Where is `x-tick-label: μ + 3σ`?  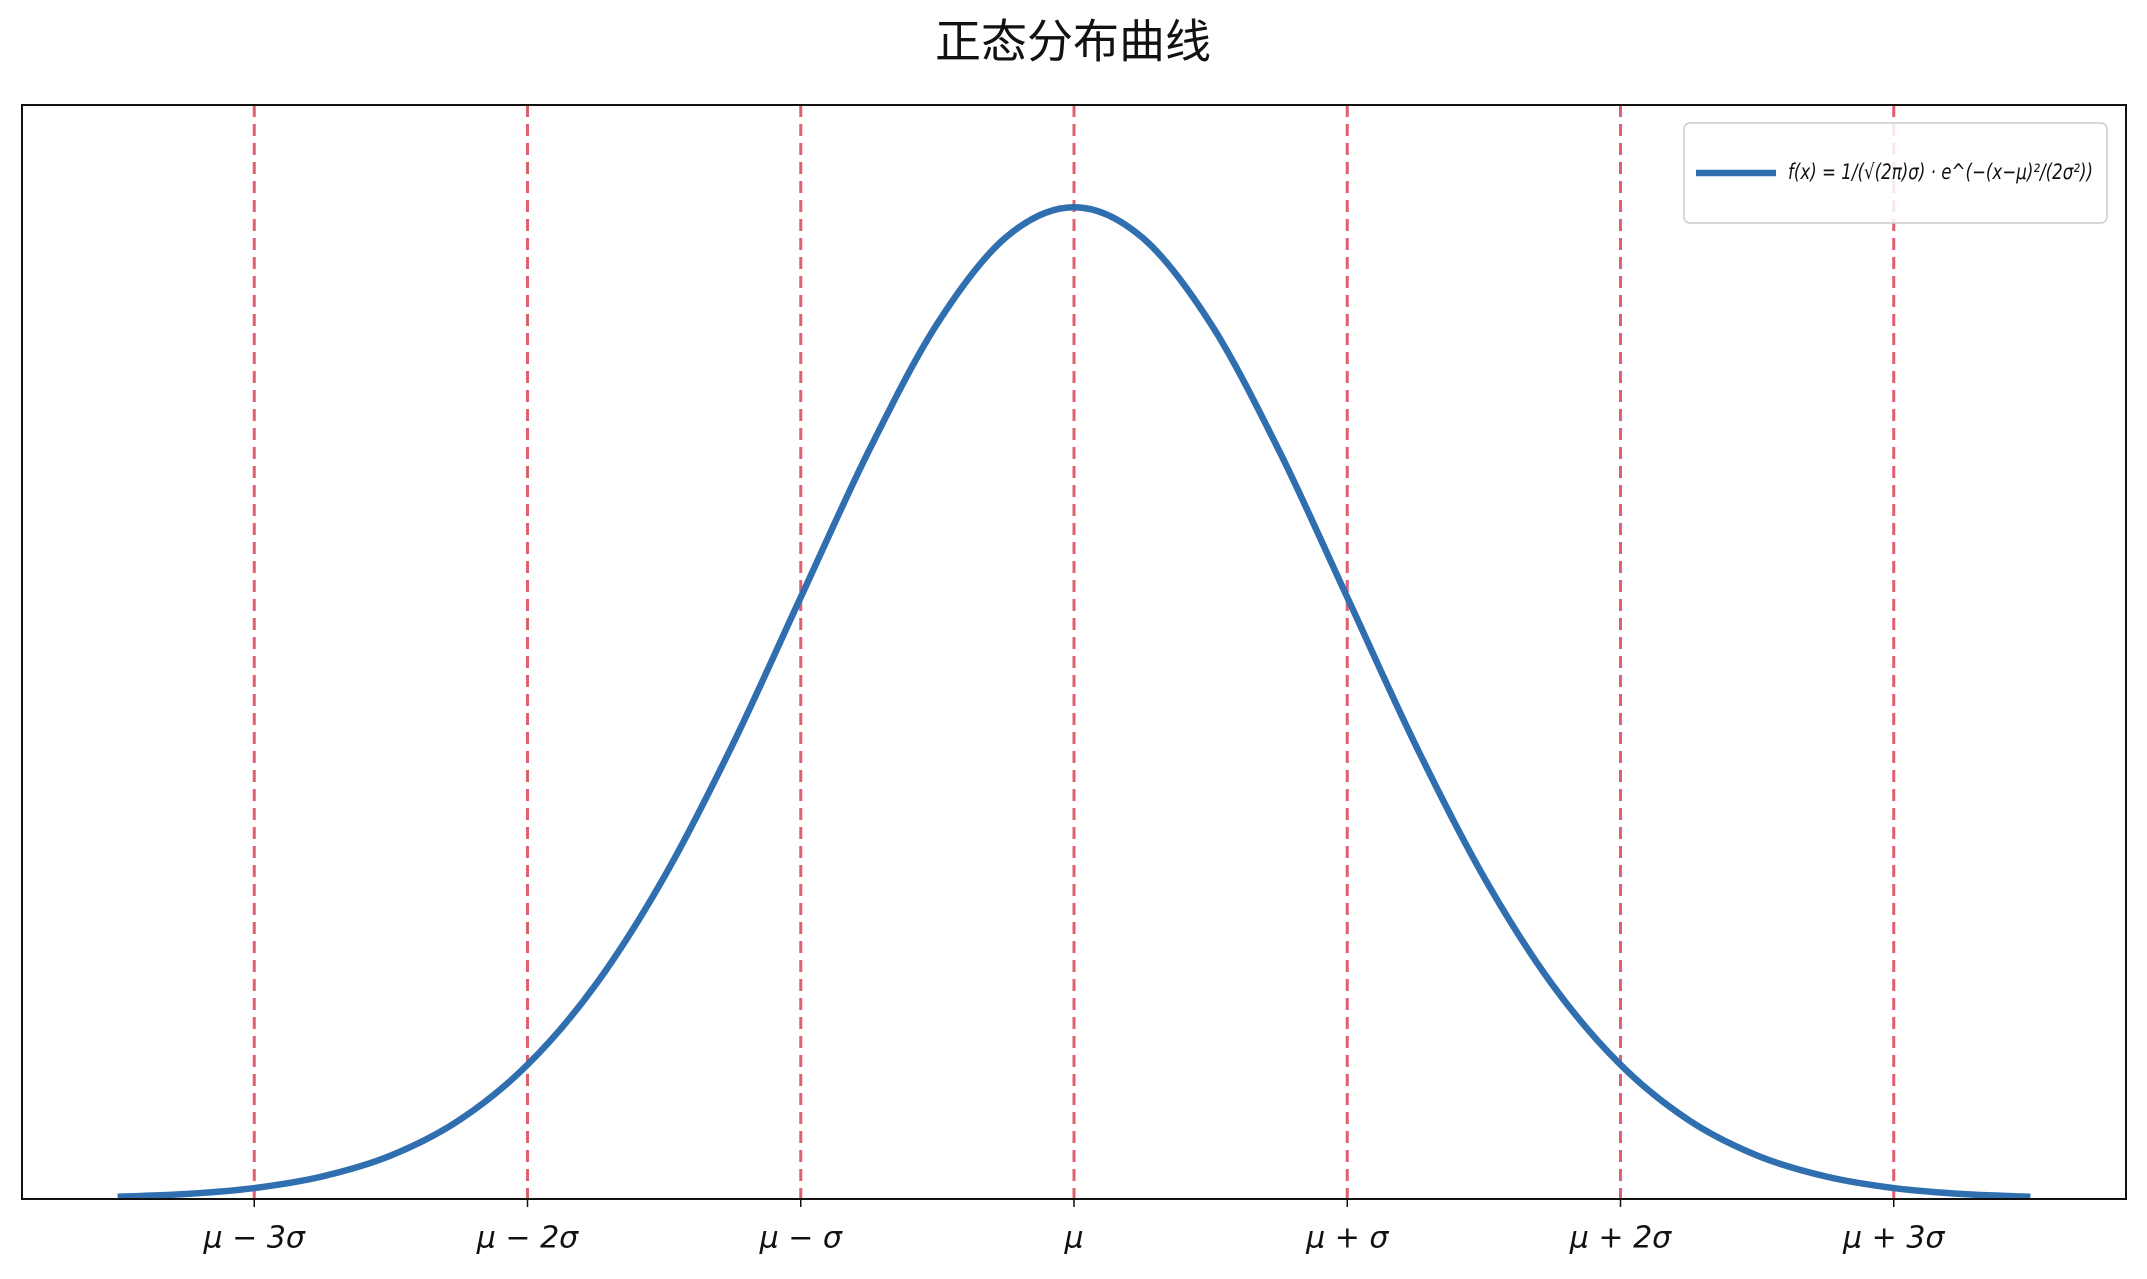 x-tick-label: μ + 3σ is located at coordinates (1893, 1238).